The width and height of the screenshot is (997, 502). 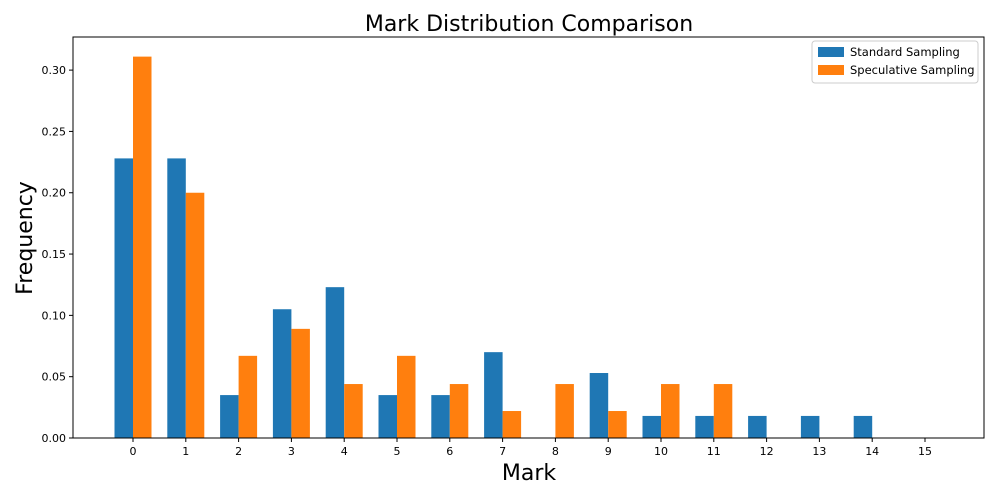 I want to click on x-tick-label: 6, so click(x=449, y=451).